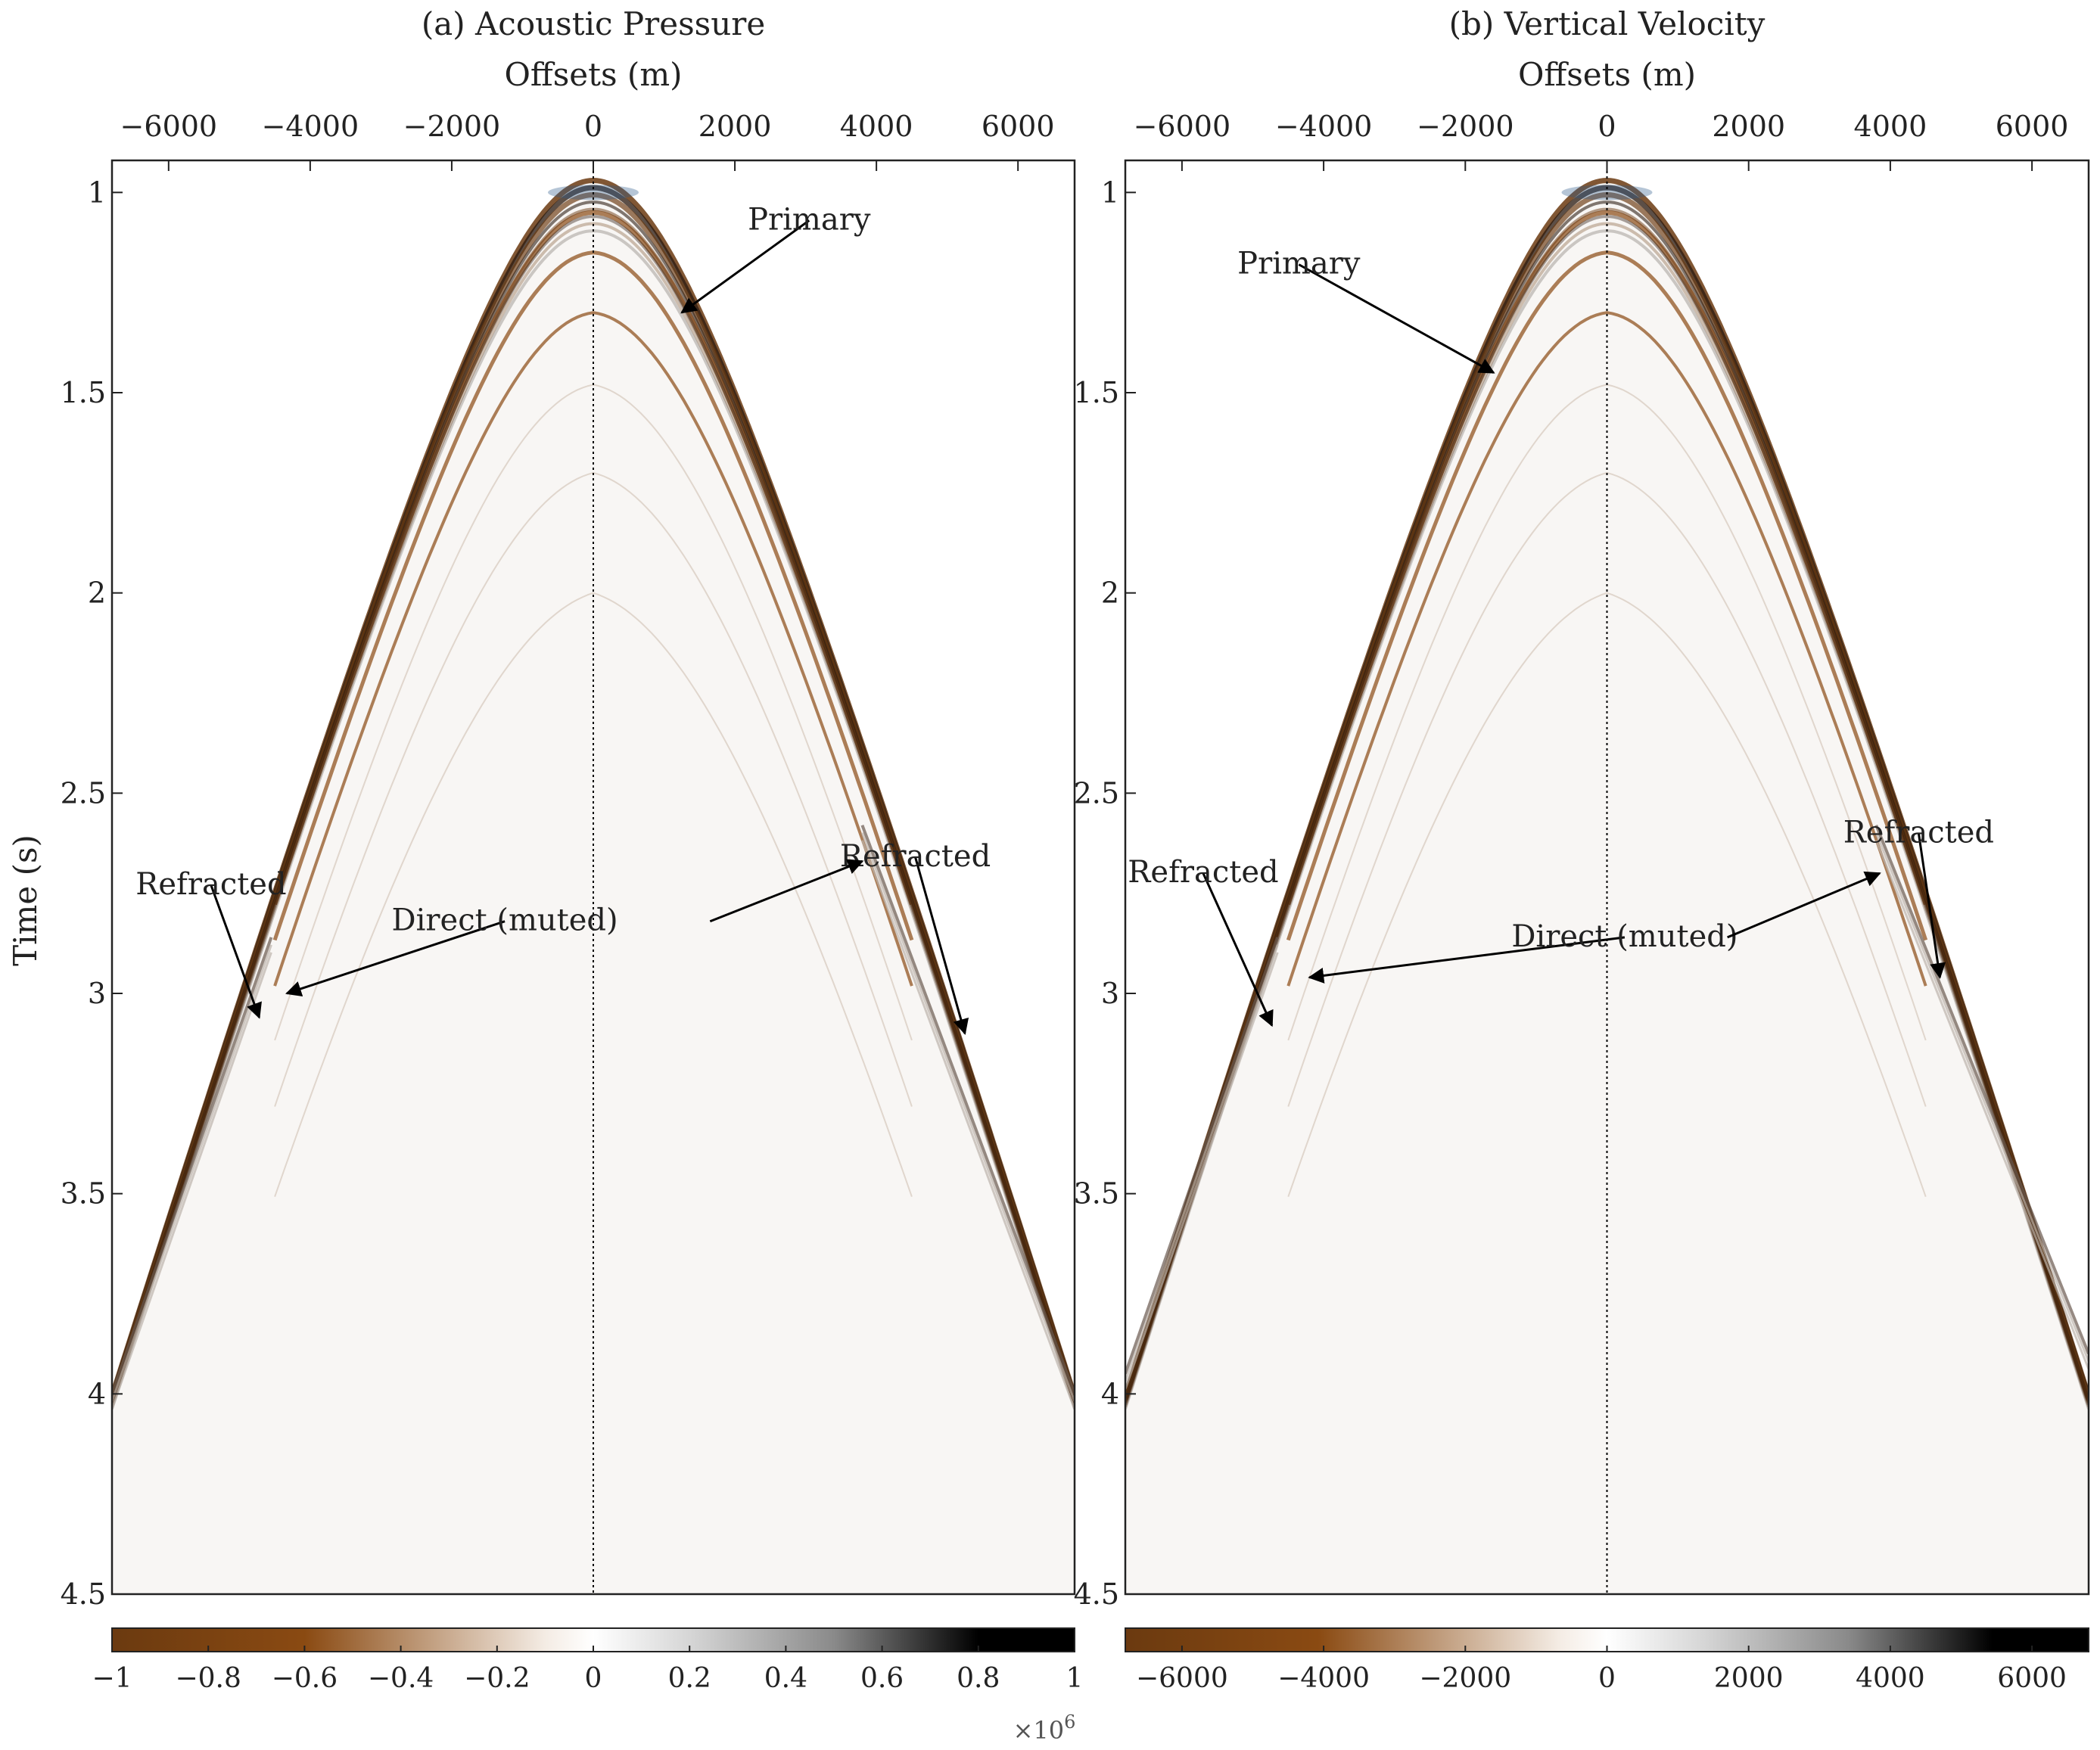 Image resolution: width=2100 pixels, height=1750 pixels. I want to click on colorbar-tick-label: 2000, so click(1749, 1678).